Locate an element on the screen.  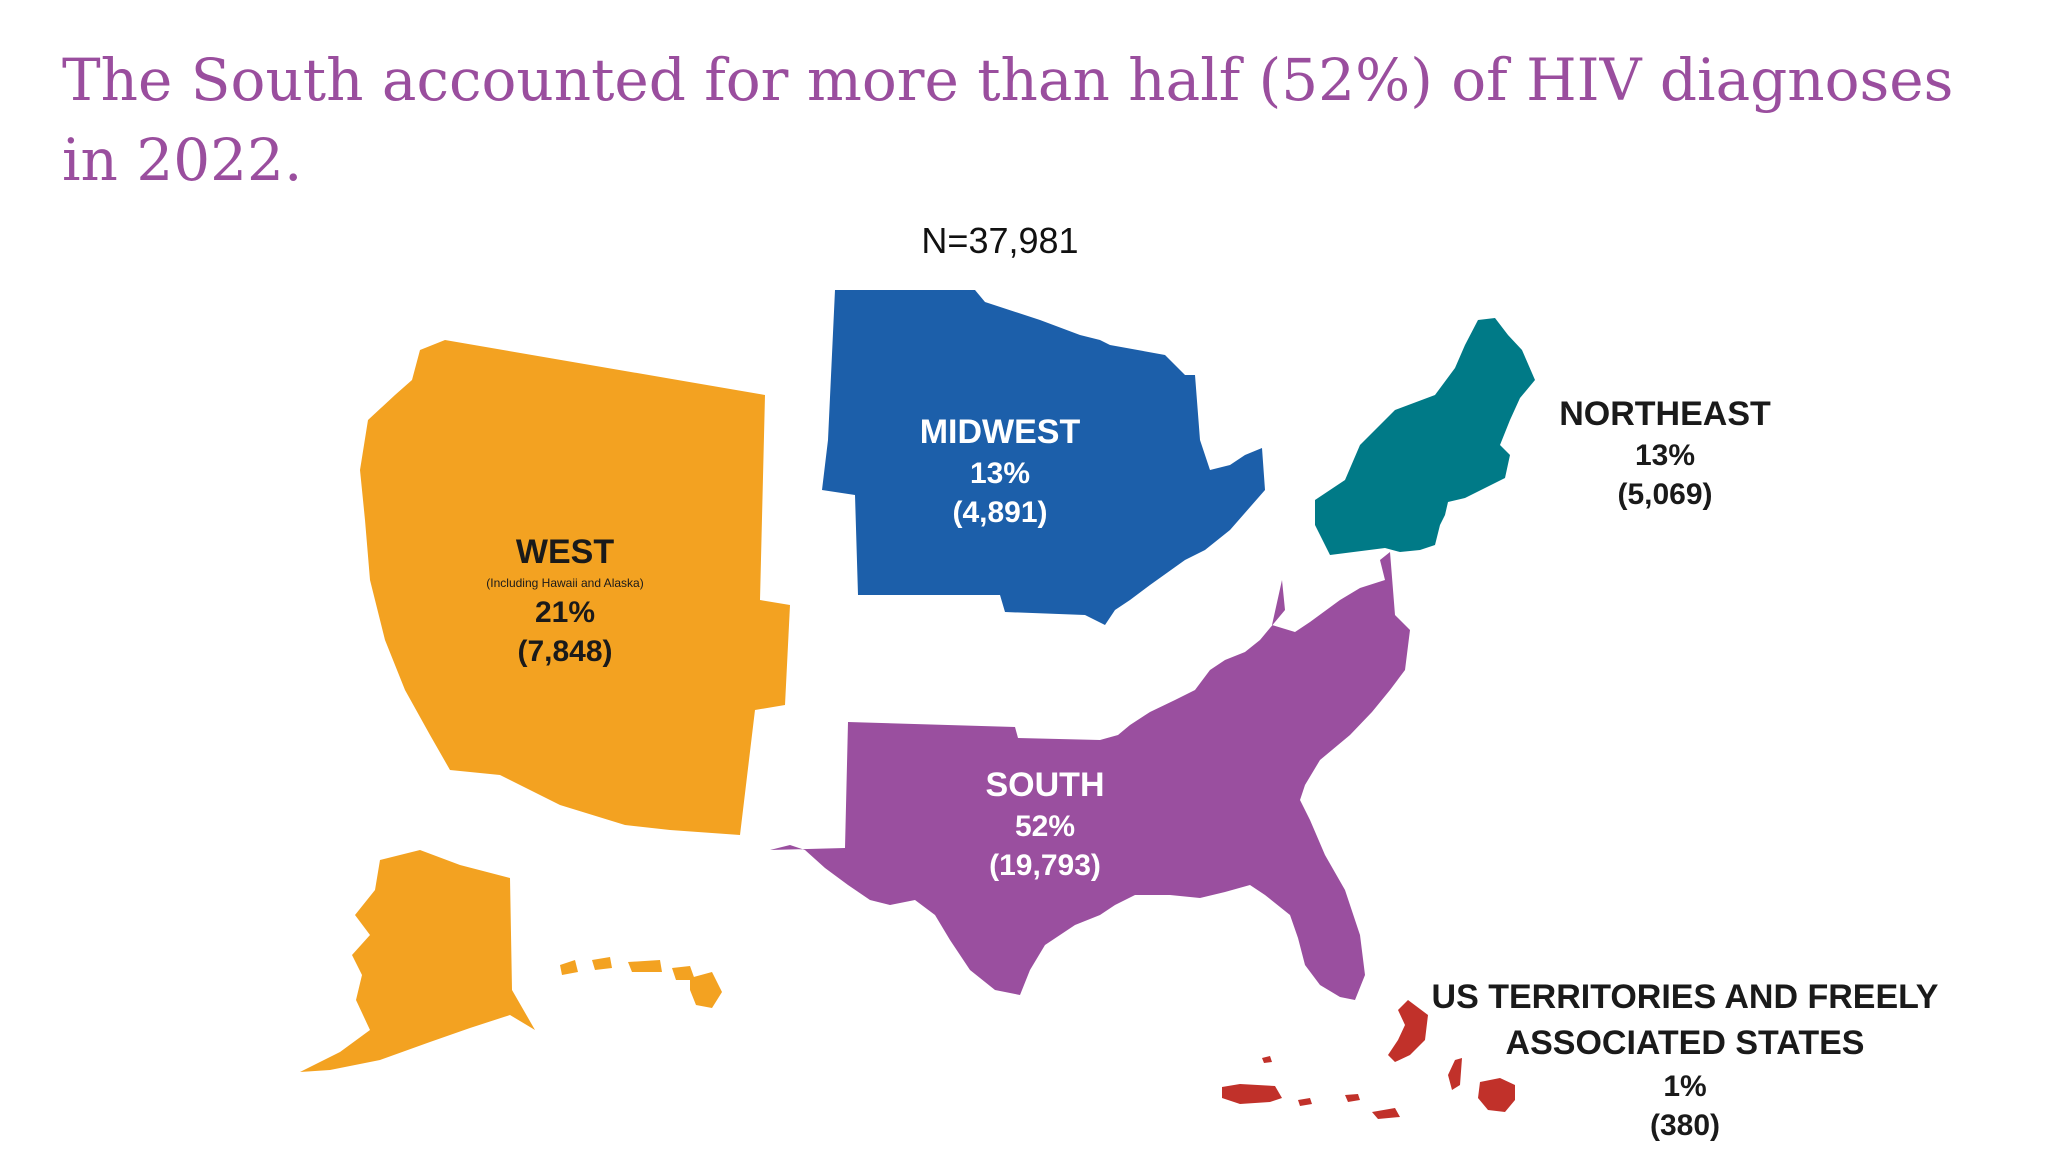
midwest-shape is located at coordinates (1043, 457).